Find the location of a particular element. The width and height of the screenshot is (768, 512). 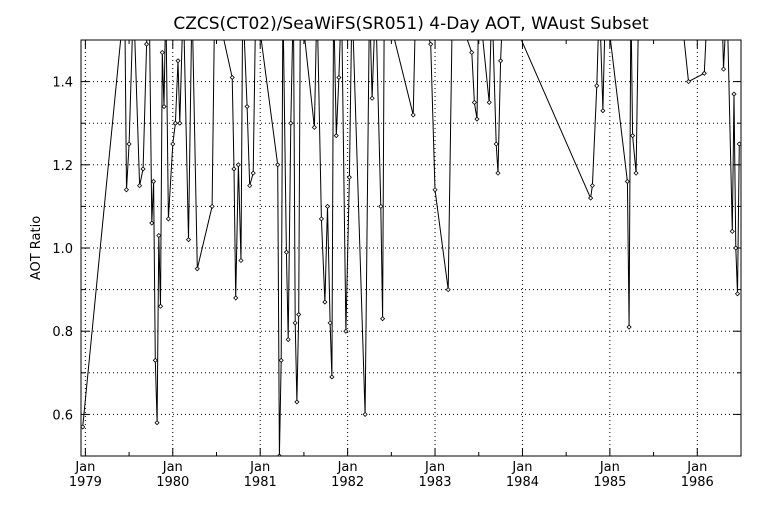

y-tick-label: 1.2 is located at coordinates (62, 166).